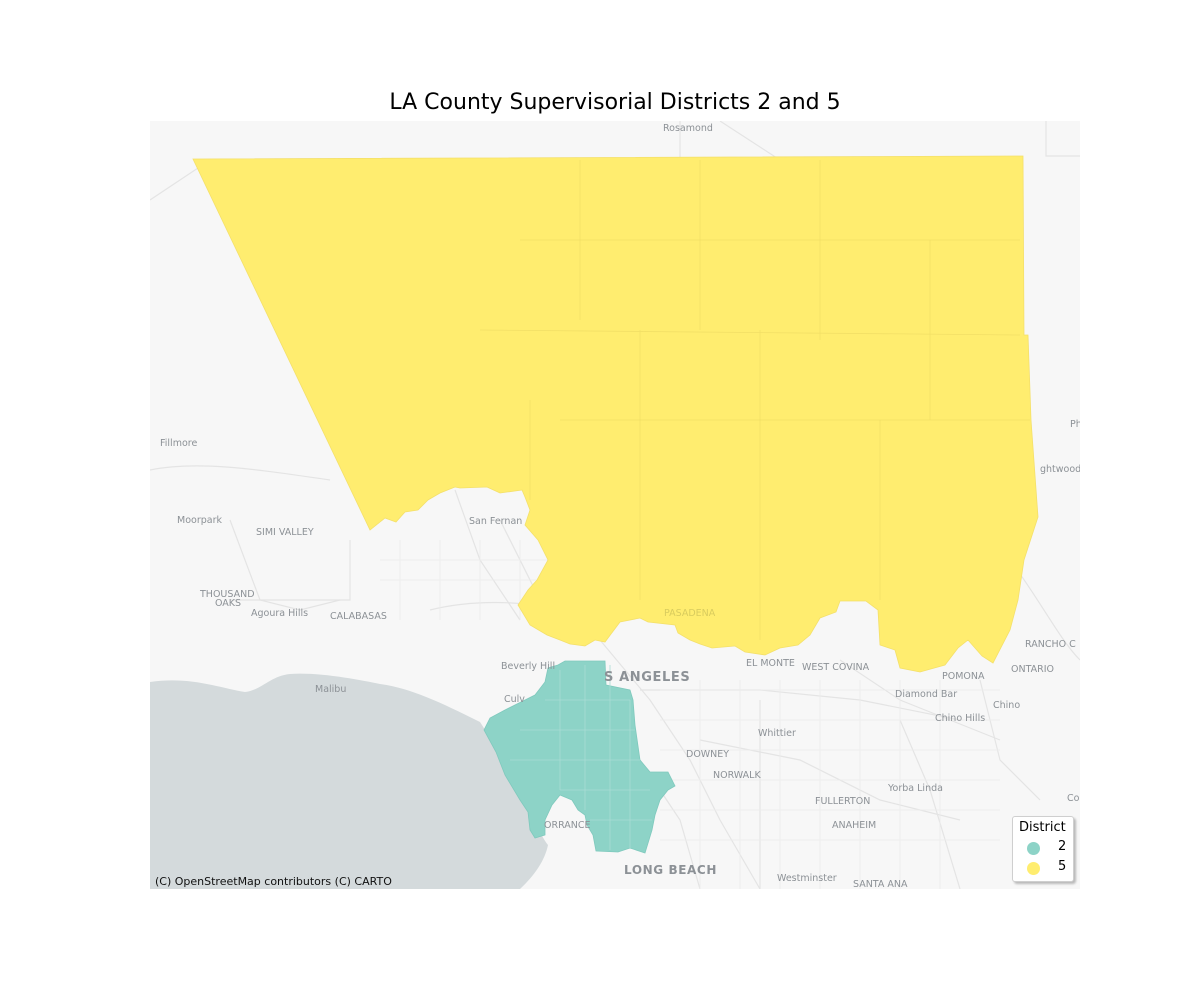  What do you see at coordinates (285, 532) in the screenshot?
I see `place-label: SIMI VALLEY` at bounding box center [285, 532].